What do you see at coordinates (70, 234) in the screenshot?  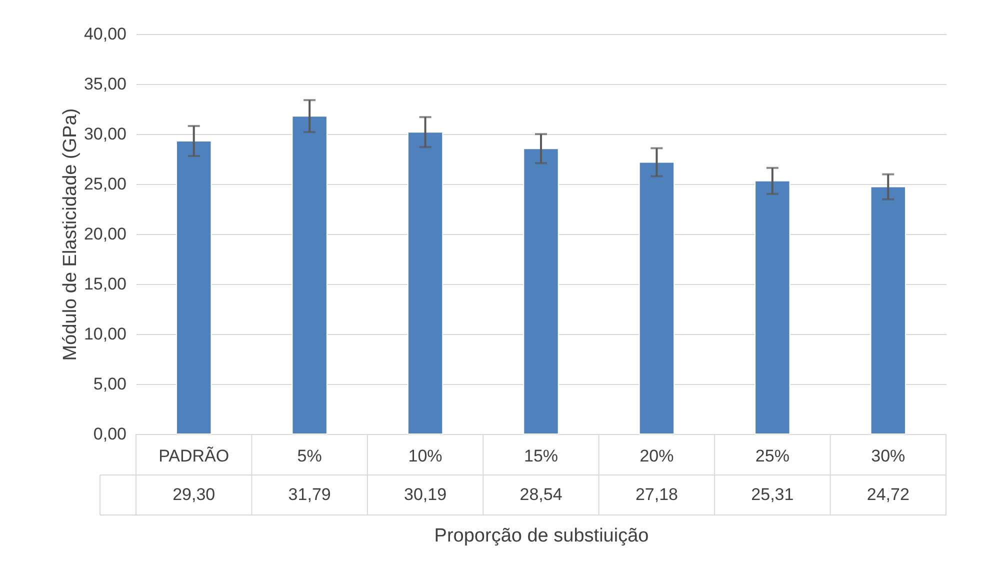 I see `y-axis-title: Módulo de Elasticidade (GPa)` at bounding box center [70, 234].